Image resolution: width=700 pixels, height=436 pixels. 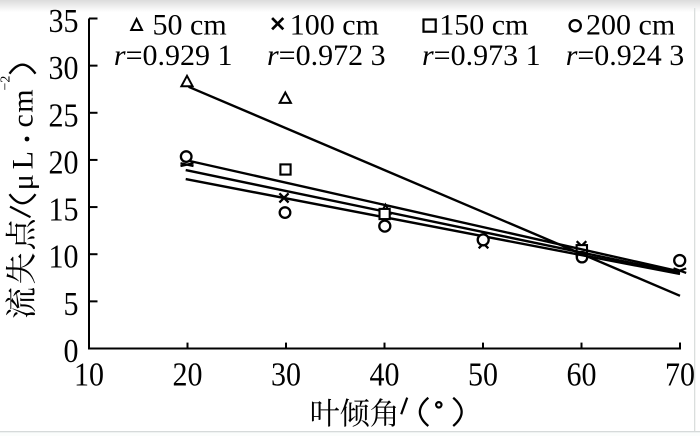 I want to click on svg-text: m, so click(x=23, y=100).